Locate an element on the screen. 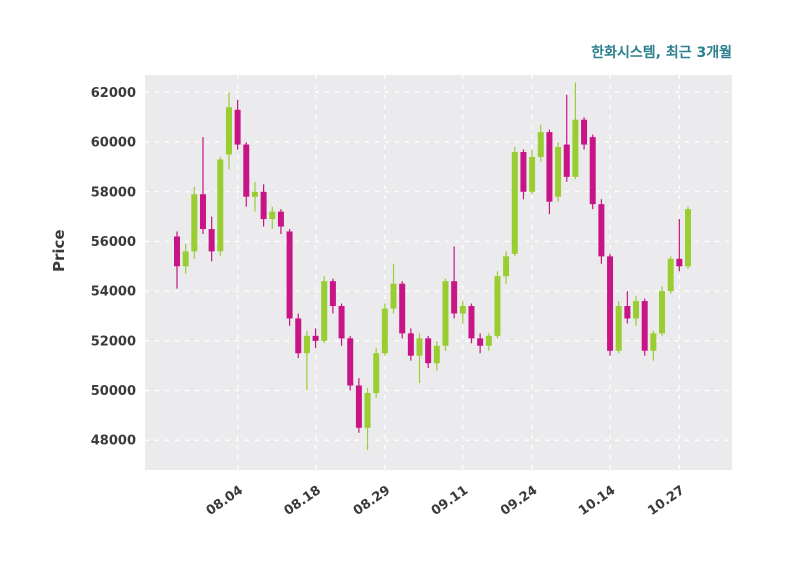 This screenshot has height=575, width=800. x-tick-label: 08.04 is located at coordinates (225, 501).